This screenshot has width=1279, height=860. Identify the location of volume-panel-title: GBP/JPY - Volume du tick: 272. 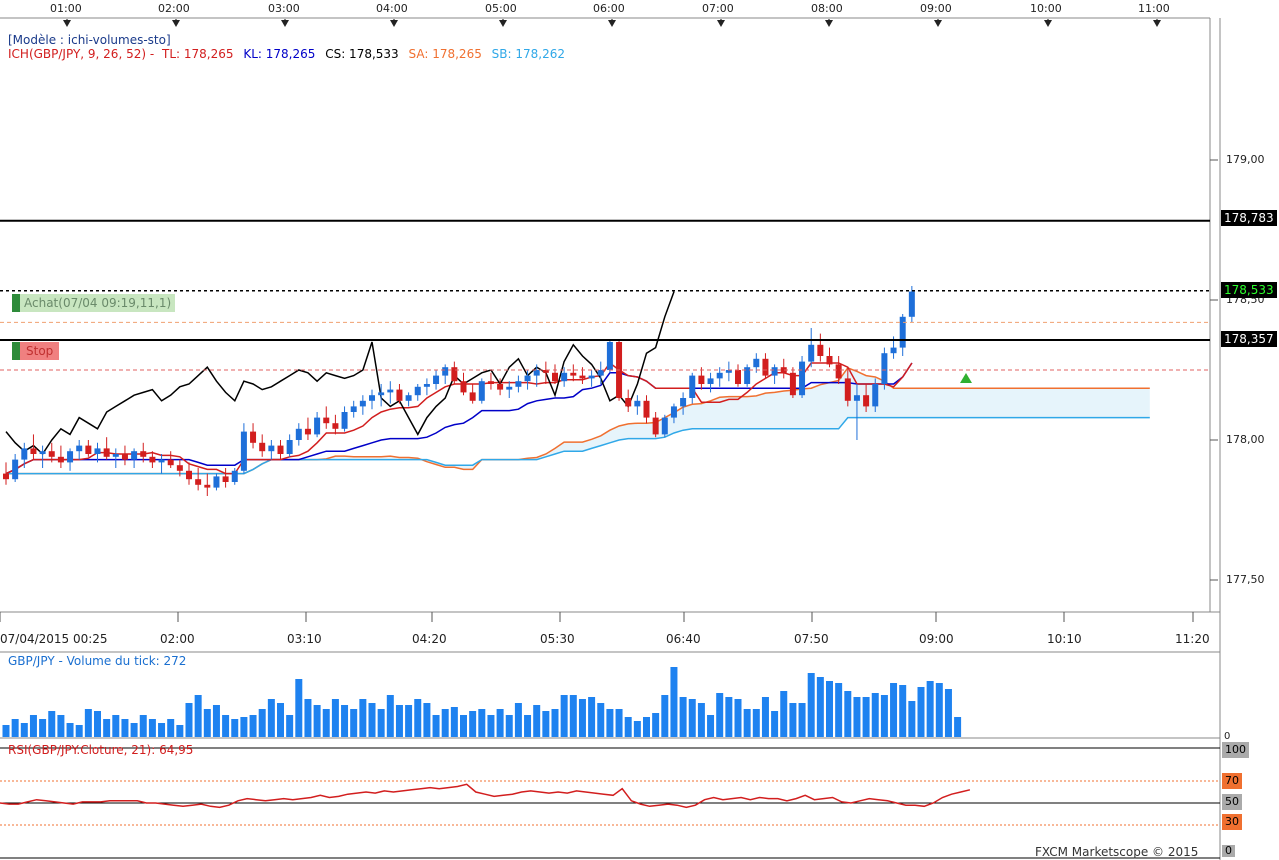
(97, 661).